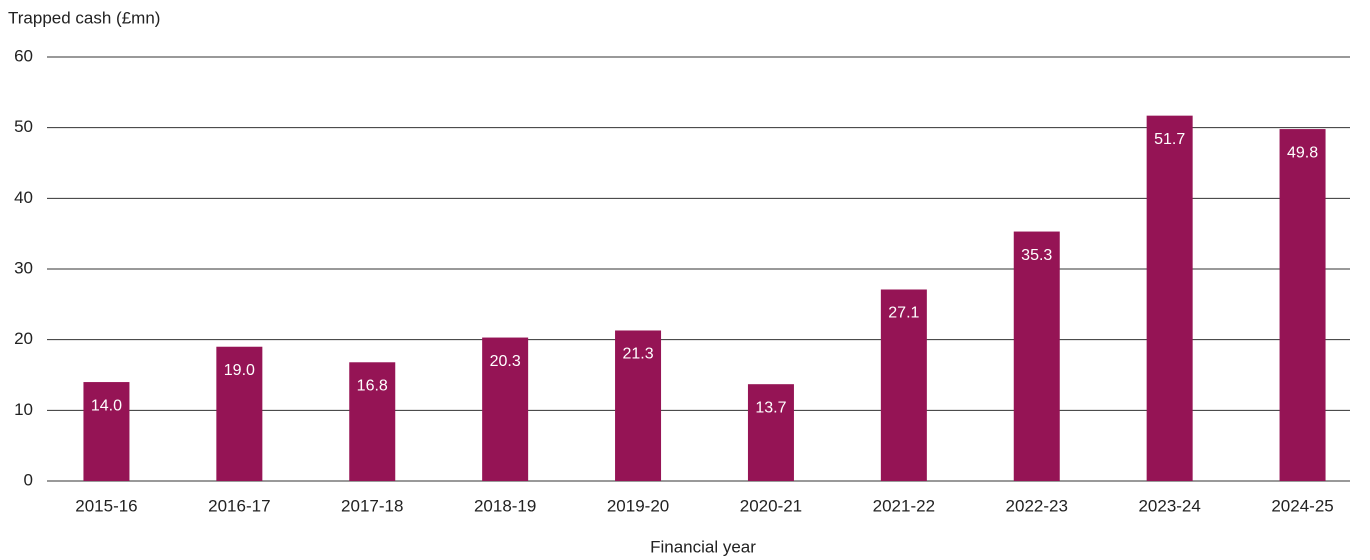 This screenshot has height=560, width=1370. What do you see at coordinates (106, 505) in the screenshot?
I see `x-tick-label: 2015-16` at bounding box center [106, 505].